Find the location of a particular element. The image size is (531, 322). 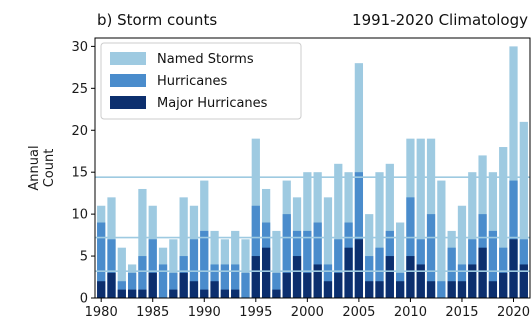

bar-major-hurricanes-1983 is located at coordinates (132, 293).